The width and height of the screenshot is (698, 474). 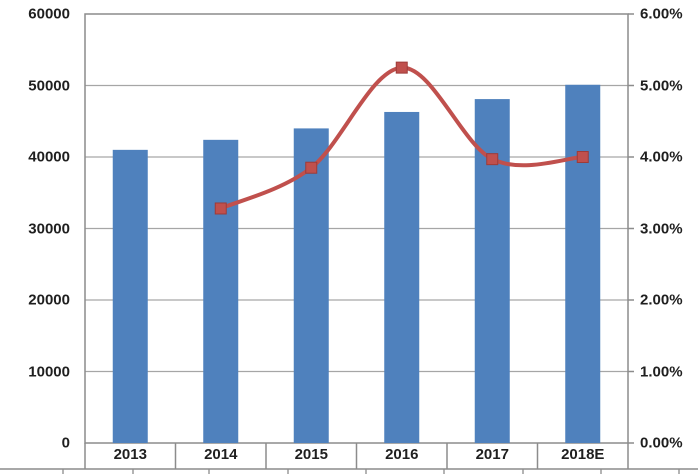 I want to click on x-axis-category-label: 2018E, so click(x=583, y=454).